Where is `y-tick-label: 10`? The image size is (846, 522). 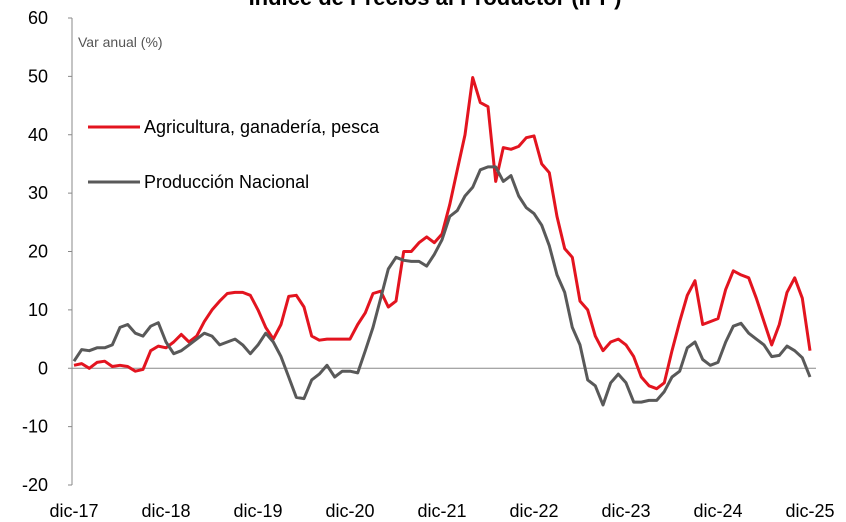 y-tick-label: 10 is located at coordinates (38, 310).